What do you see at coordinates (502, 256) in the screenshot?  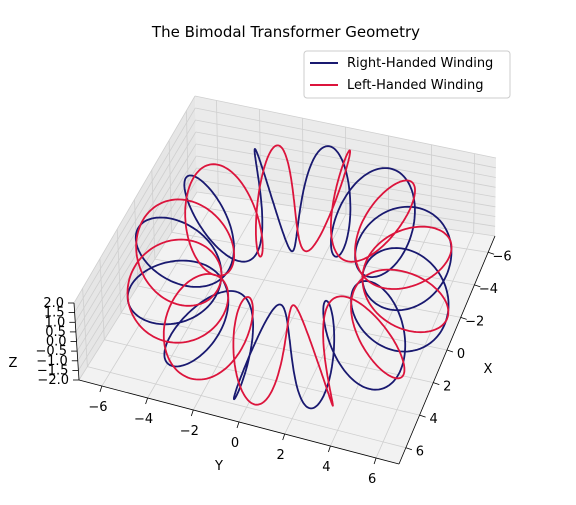 I see `x-tick-label: −6` at bounding box center [502, 256].